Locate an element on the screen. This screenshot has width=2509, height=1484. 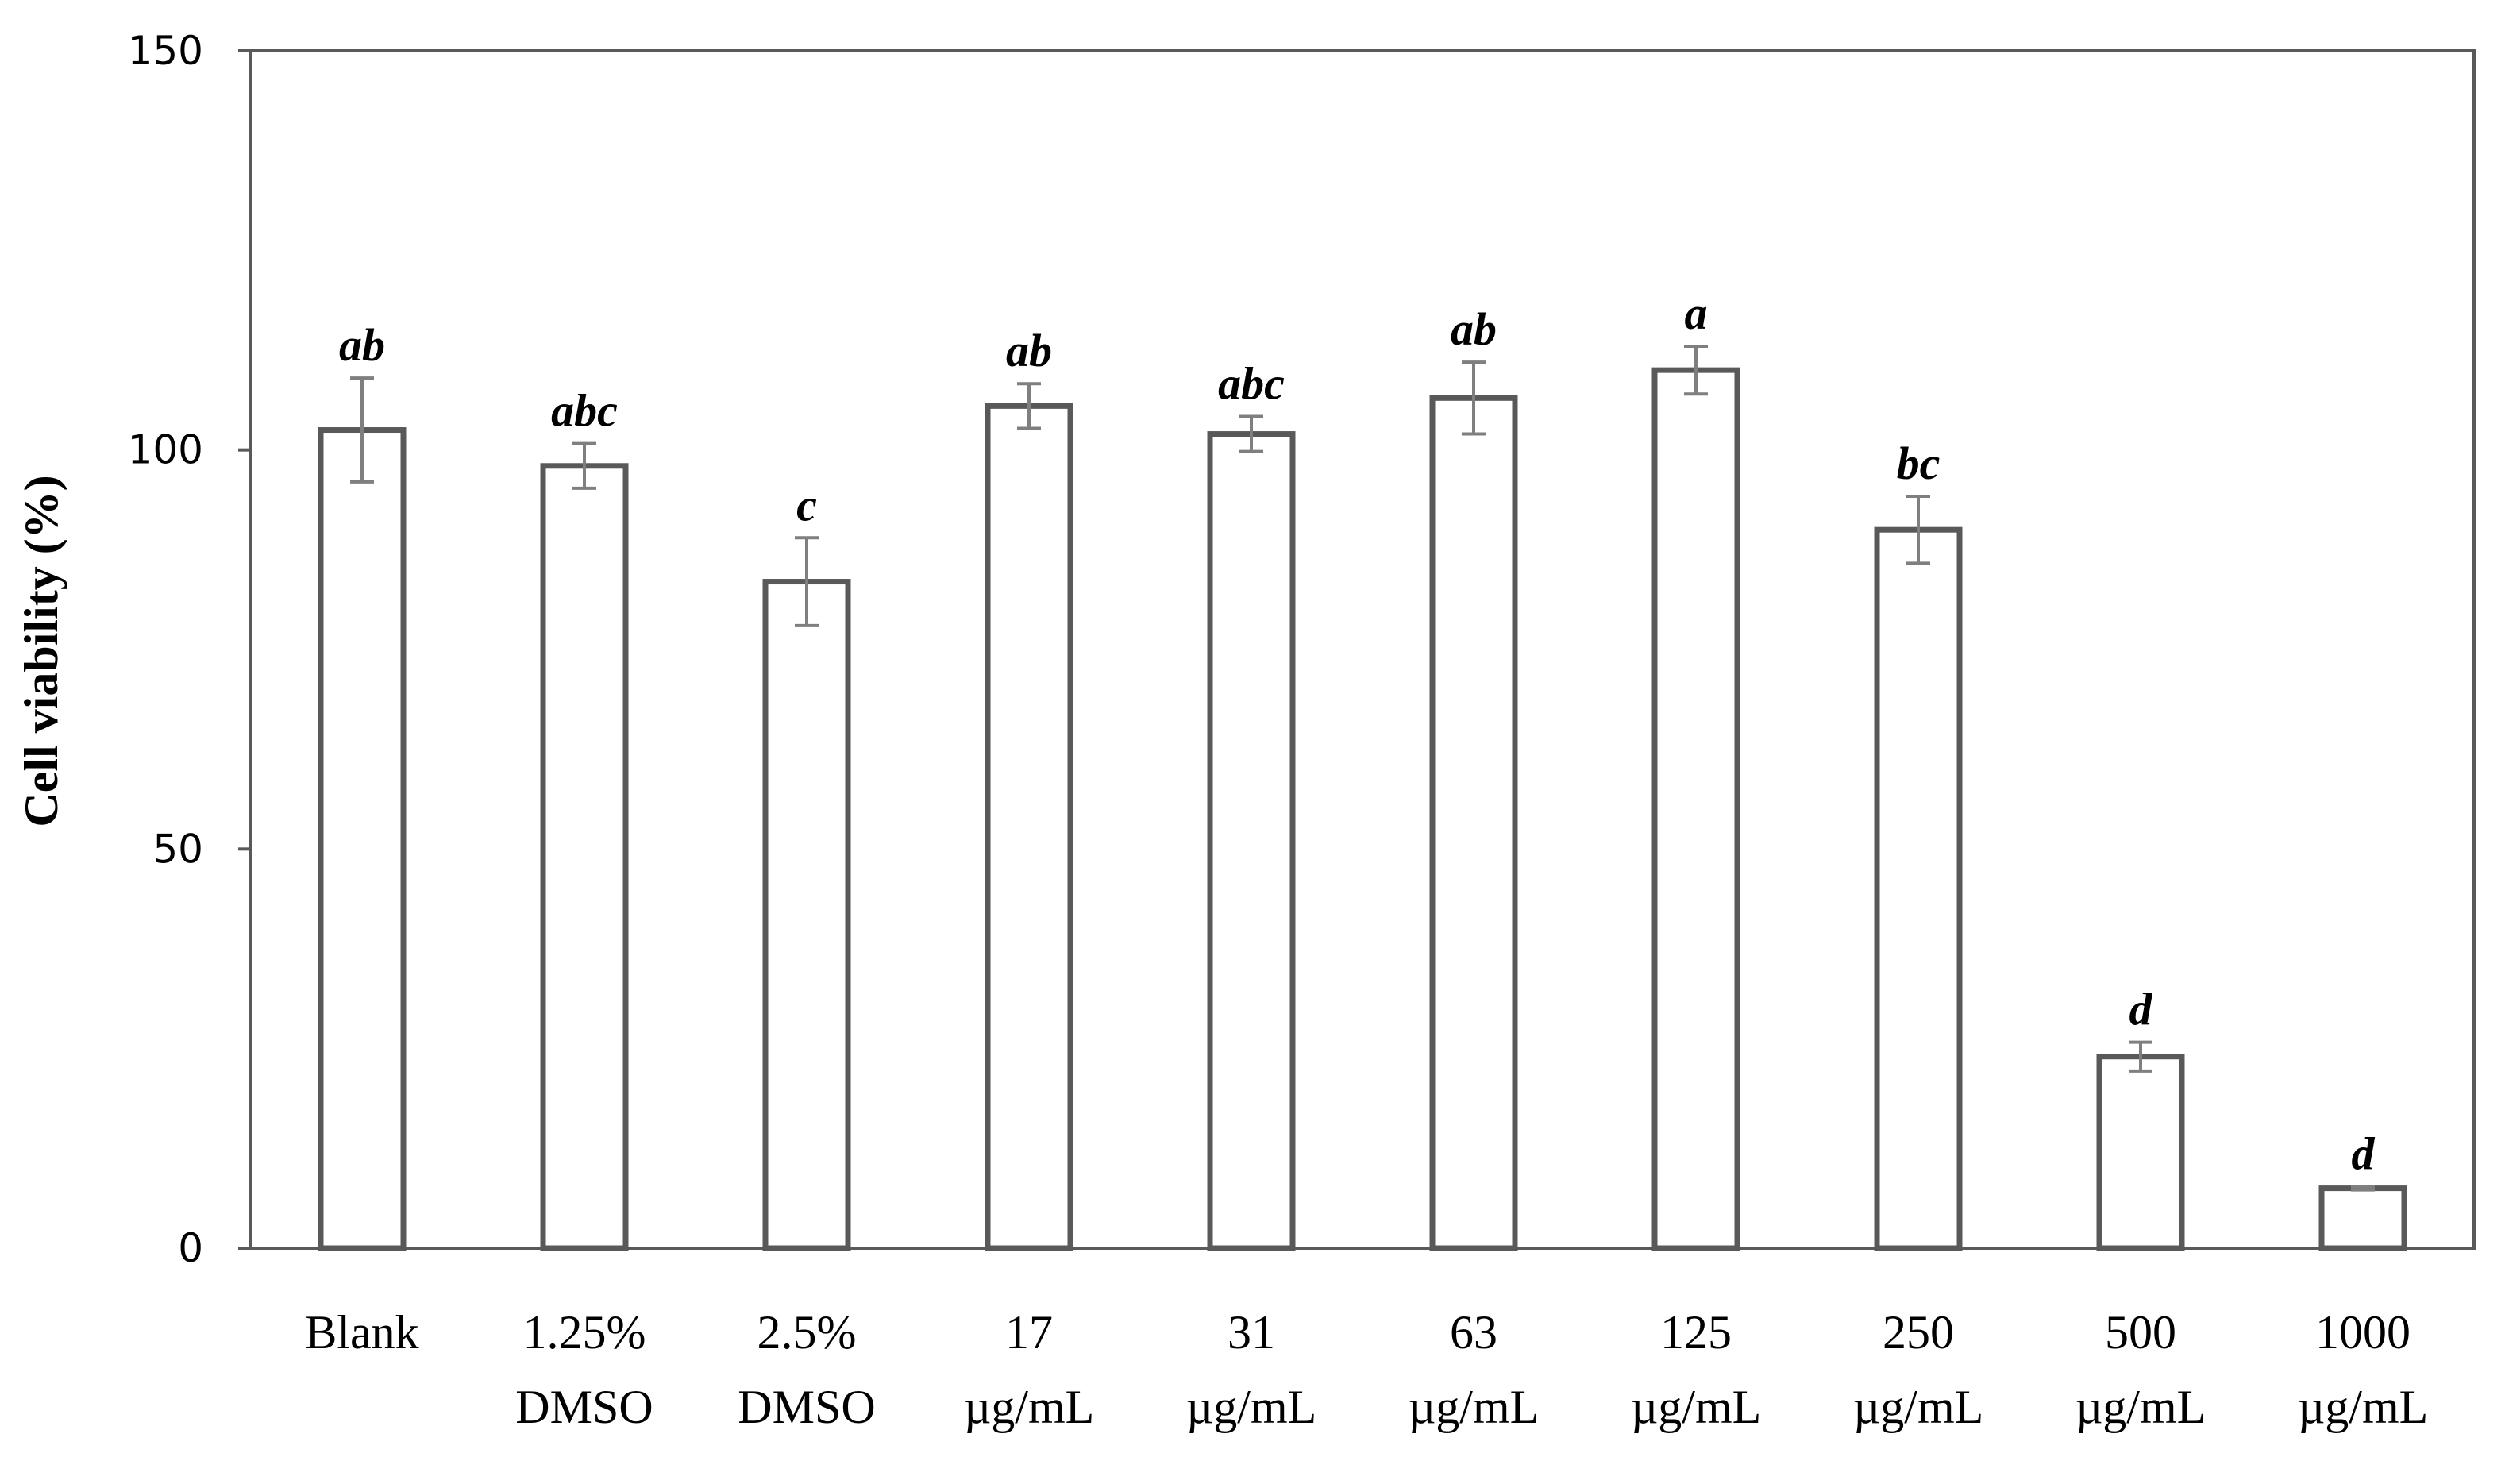
x-tick-label: 500 is located at coordinates (2140, 1333).